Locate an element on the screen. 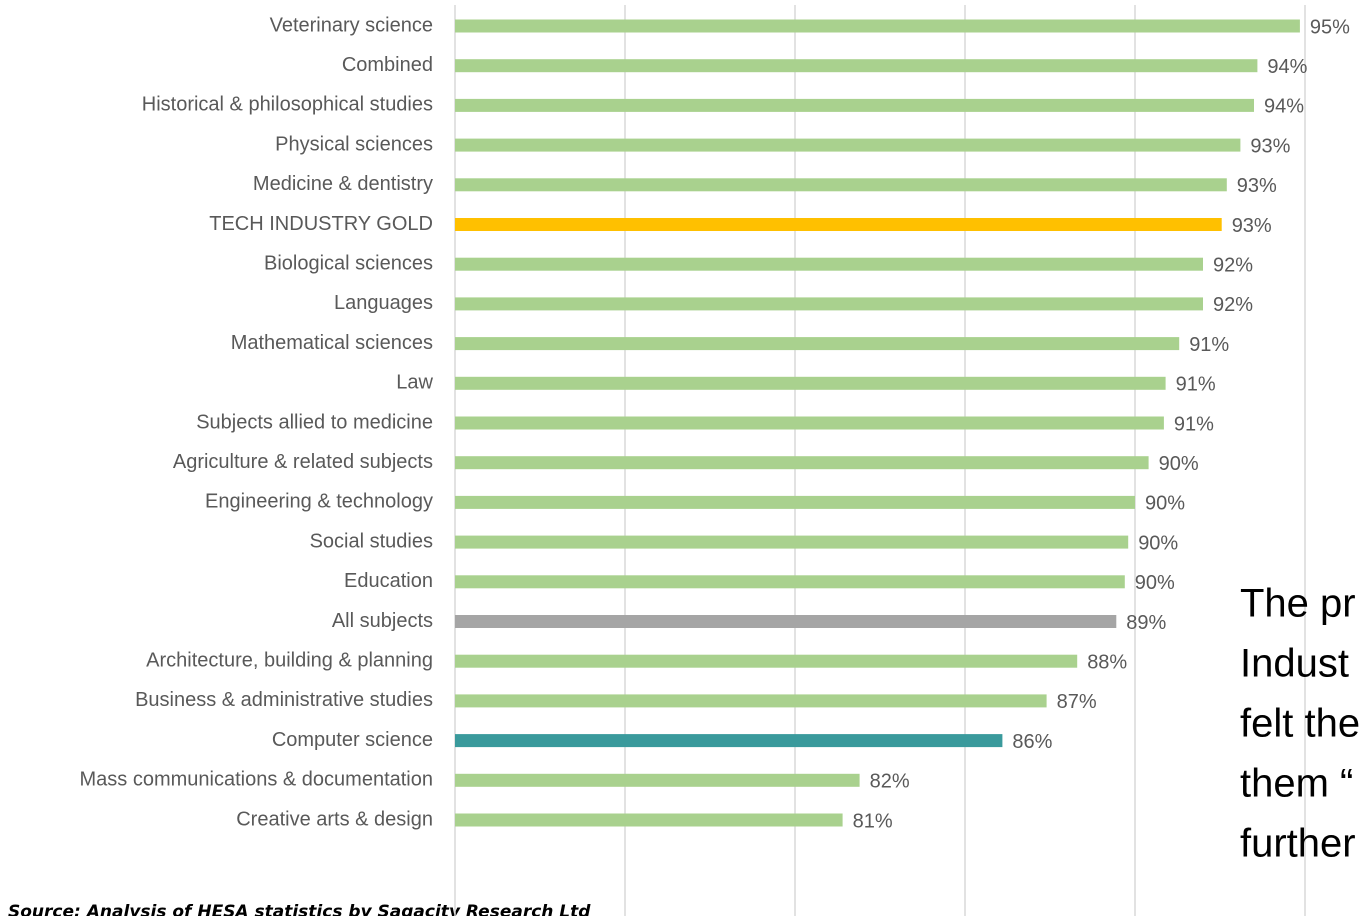 Image resolution: width=1366 pixels, height=916 pixels. annotation-text: them “ is located at coordinates (1296, 784).